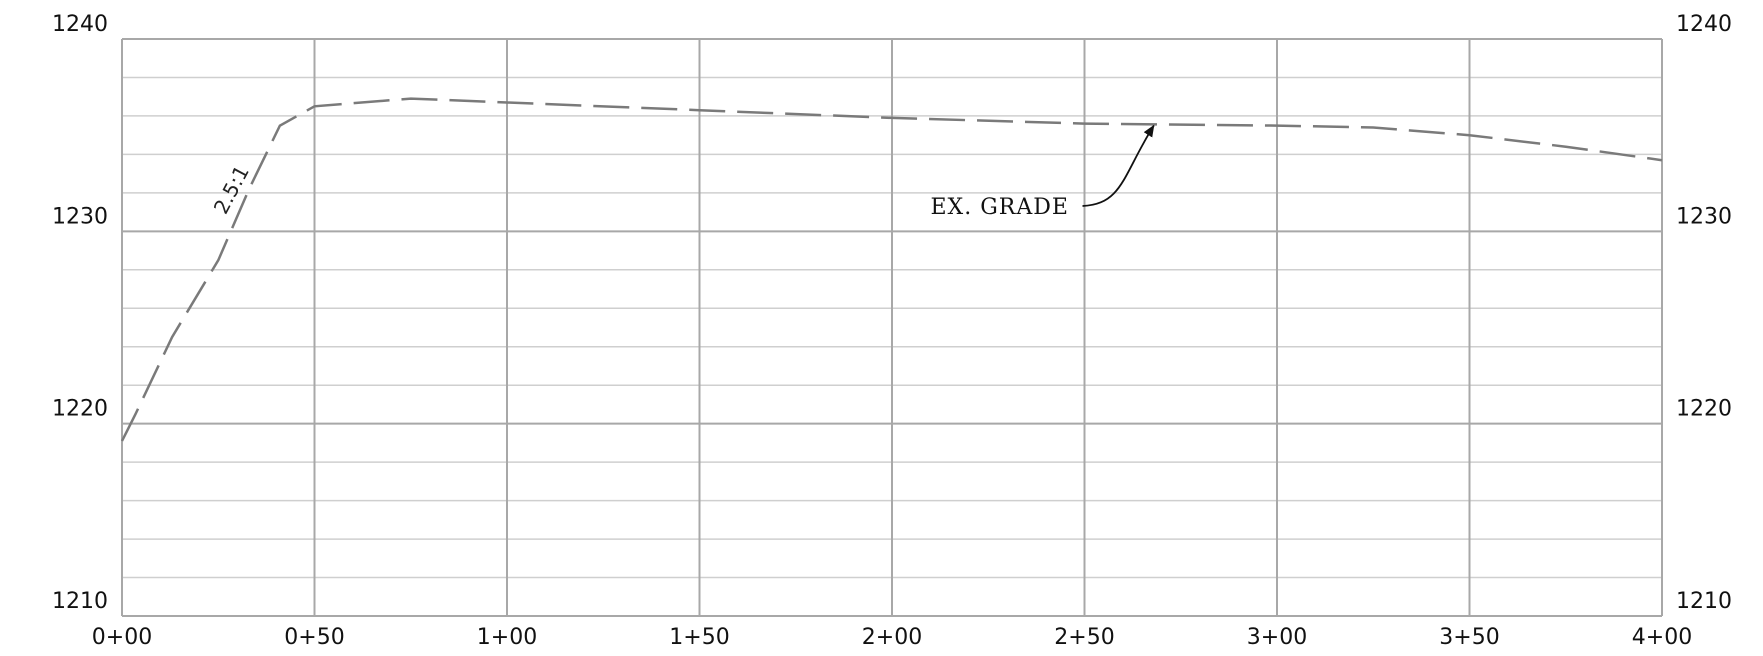  What do you see at coordinates (1662, 637) in the screenshot?
I see `x-tick-label: 4+00` at bounding box center [1662, 637].